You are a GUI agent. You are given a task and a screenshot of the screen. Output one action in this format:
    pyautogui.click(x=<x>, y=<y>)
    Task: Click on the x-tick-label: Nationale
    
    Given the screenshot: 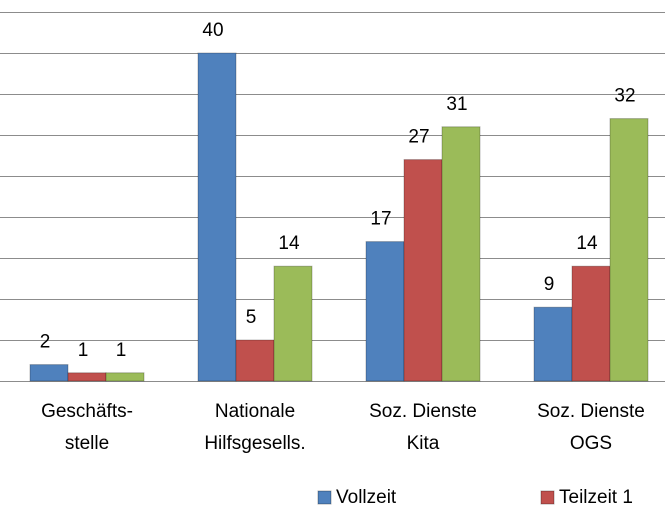 What is the action you would take?
    pyautogui.click(x=255, y=411)
    